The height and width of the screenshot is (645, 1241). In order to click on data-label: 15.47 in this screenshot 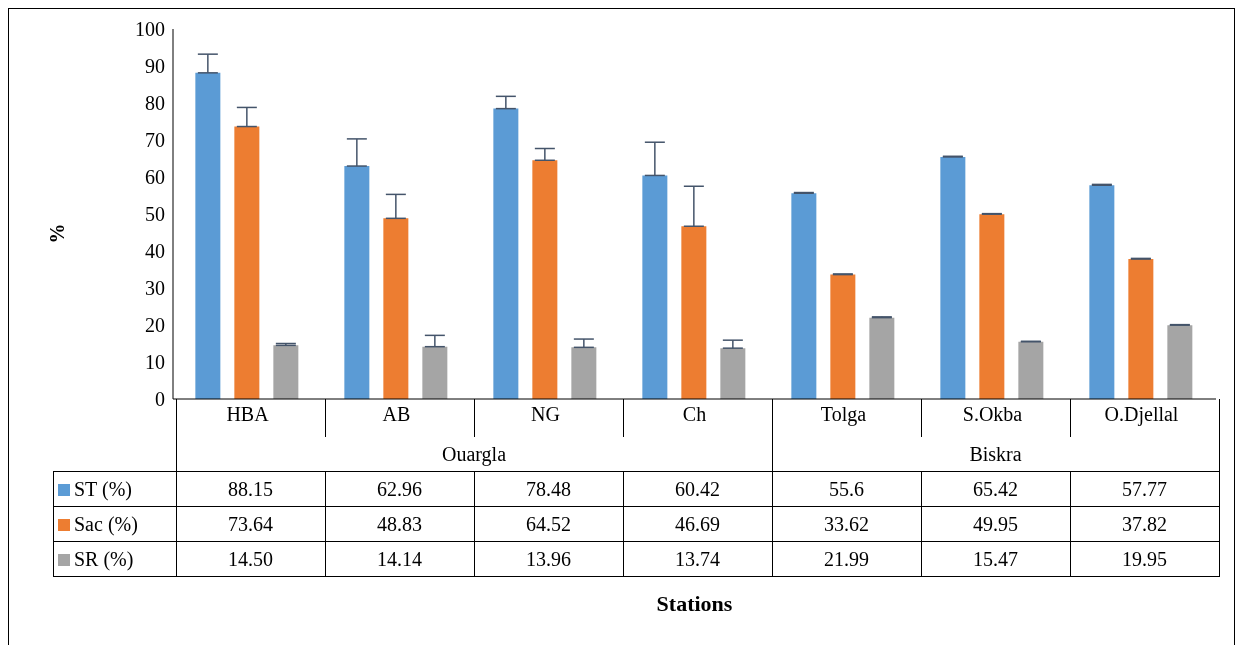, I will do `click(995, 559)`.